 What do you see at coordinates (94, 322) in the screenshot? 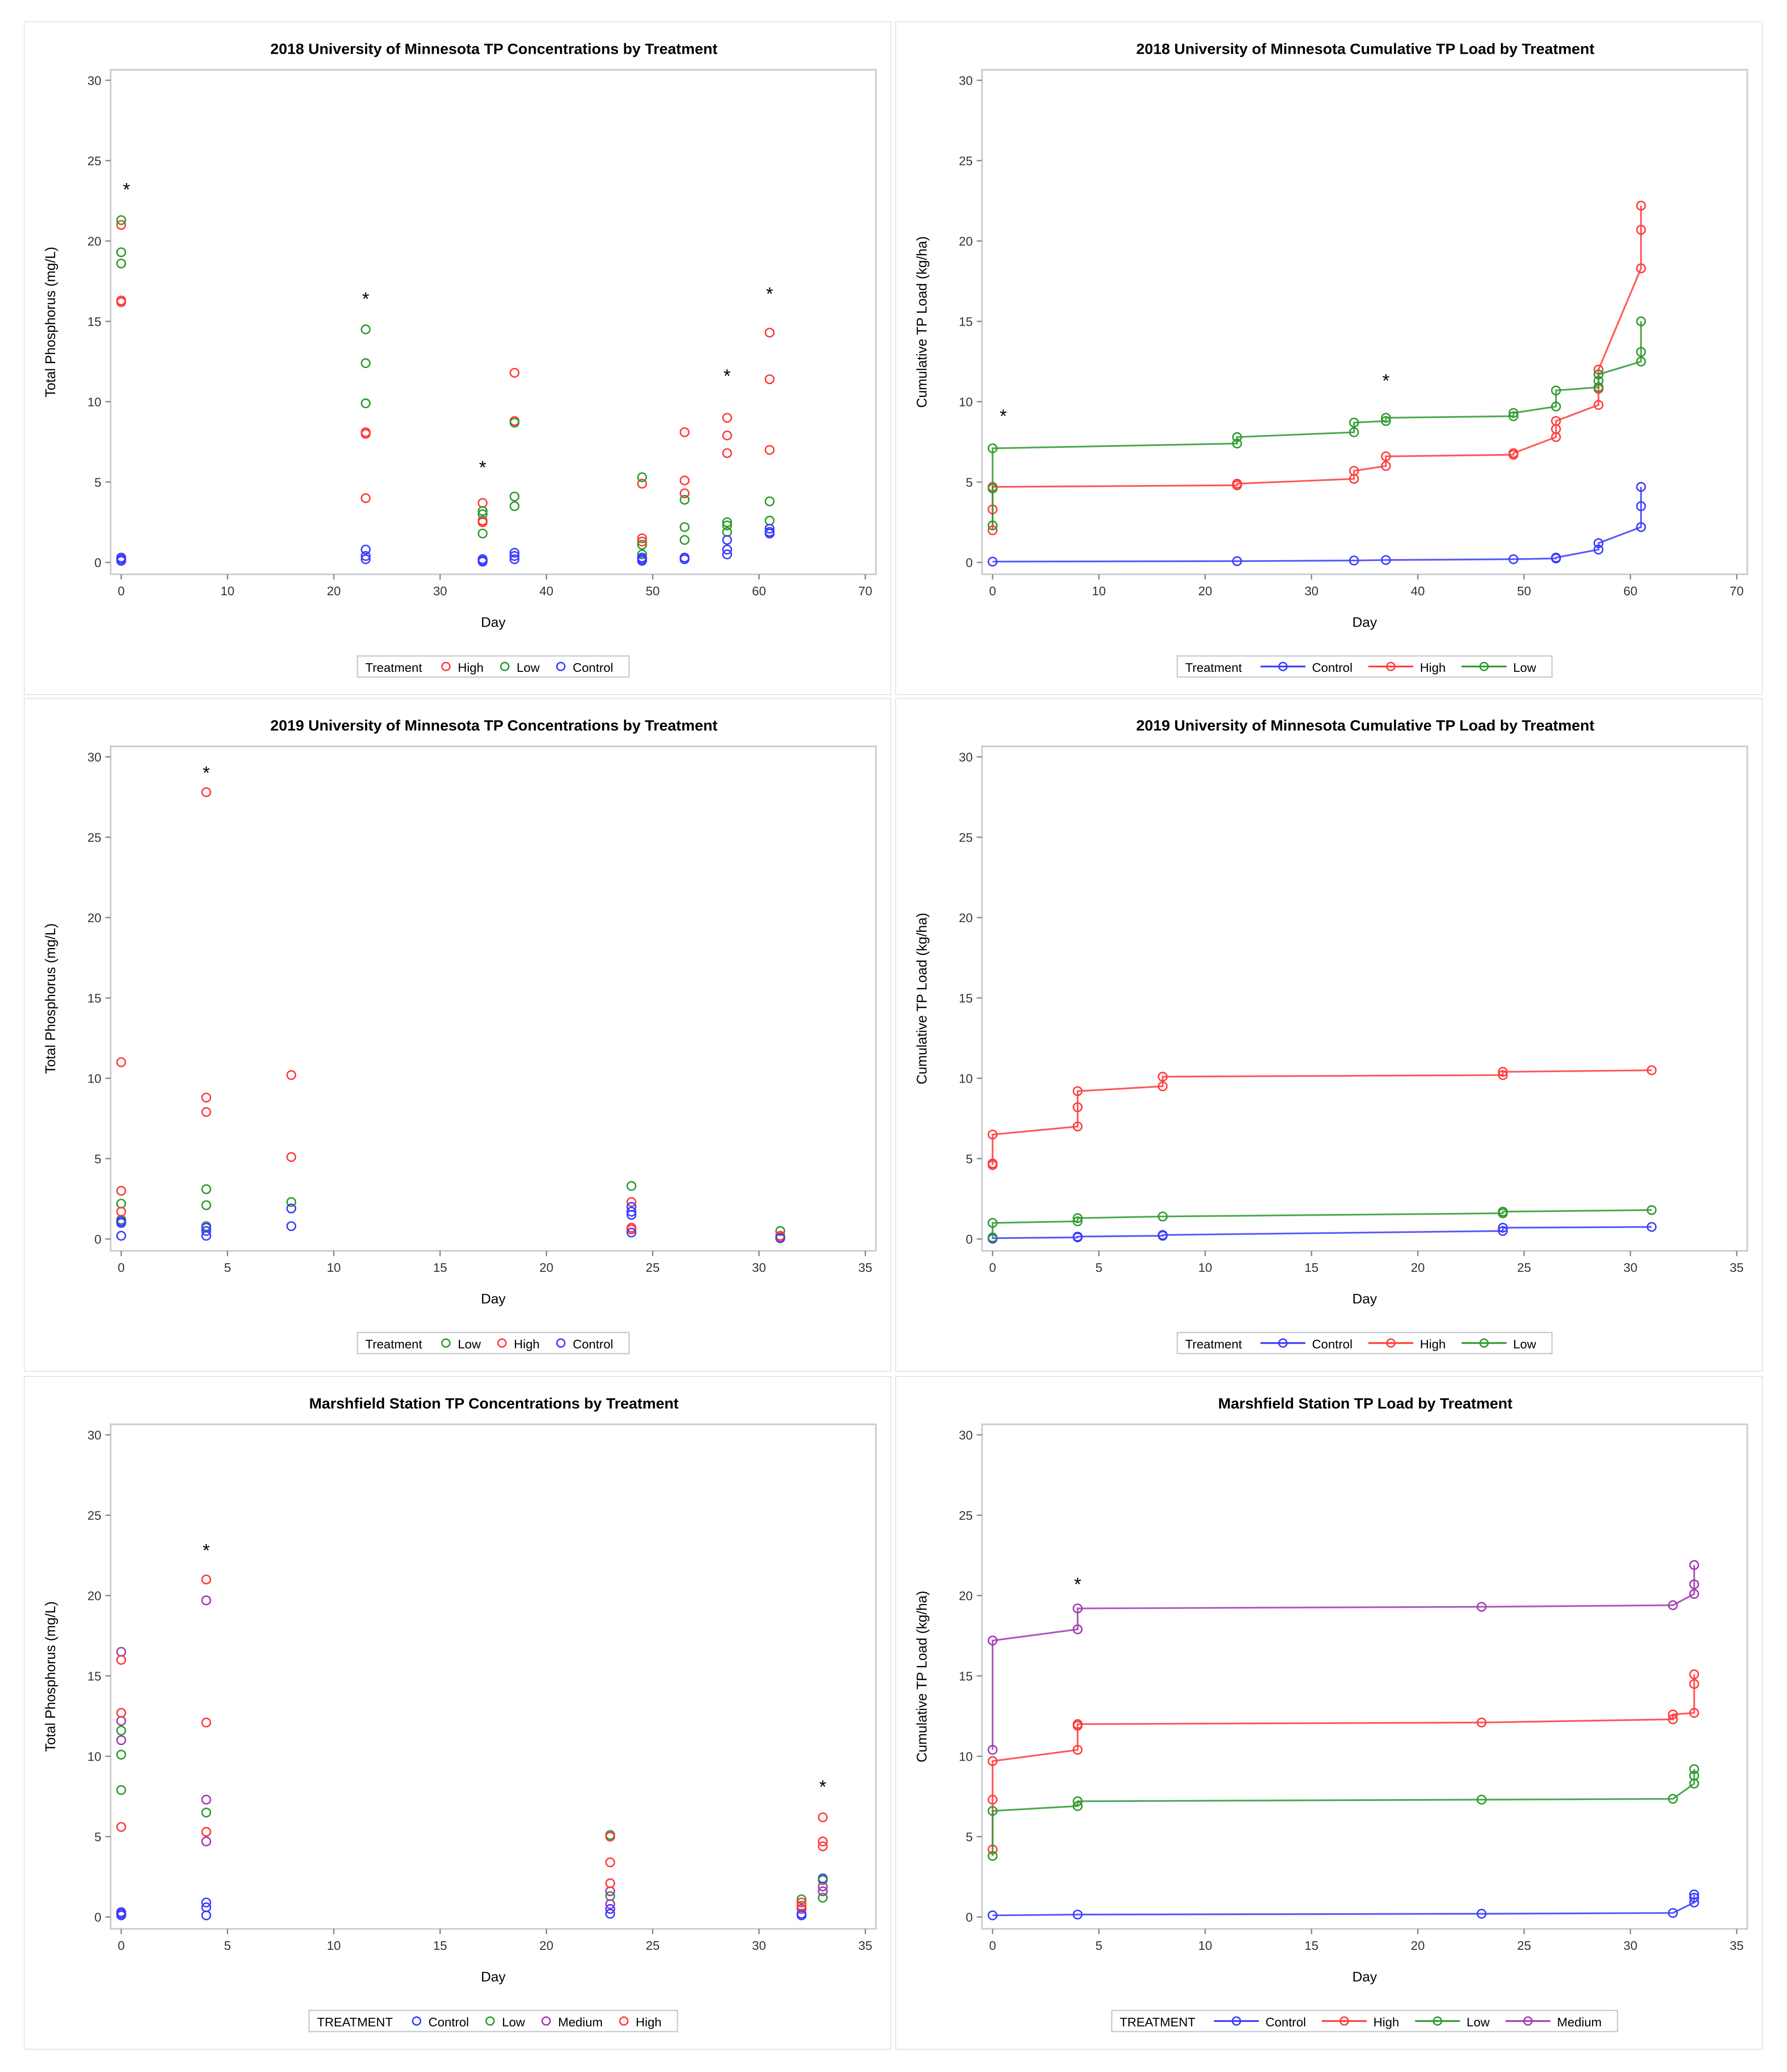
I see `y-tick-label: 15` at bounding box center [94, 322].